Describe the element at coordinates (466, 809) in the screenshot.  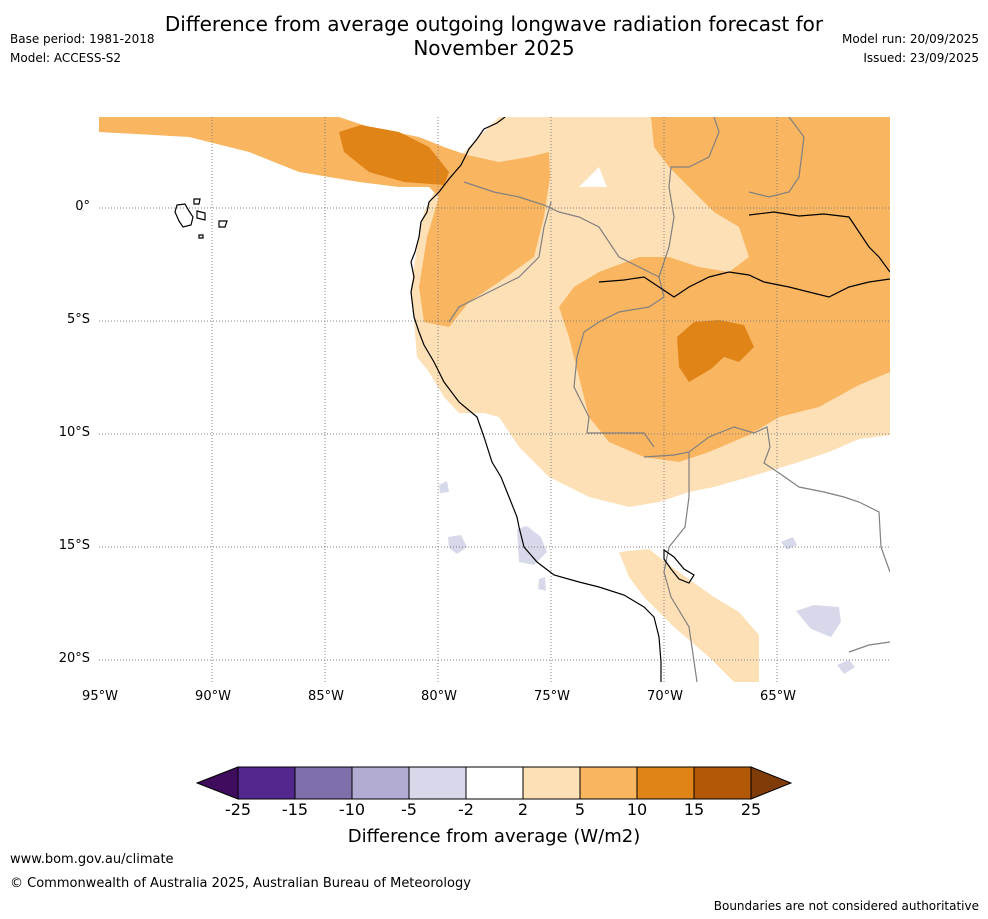
I see `colorbar-tick: -2` at that location.